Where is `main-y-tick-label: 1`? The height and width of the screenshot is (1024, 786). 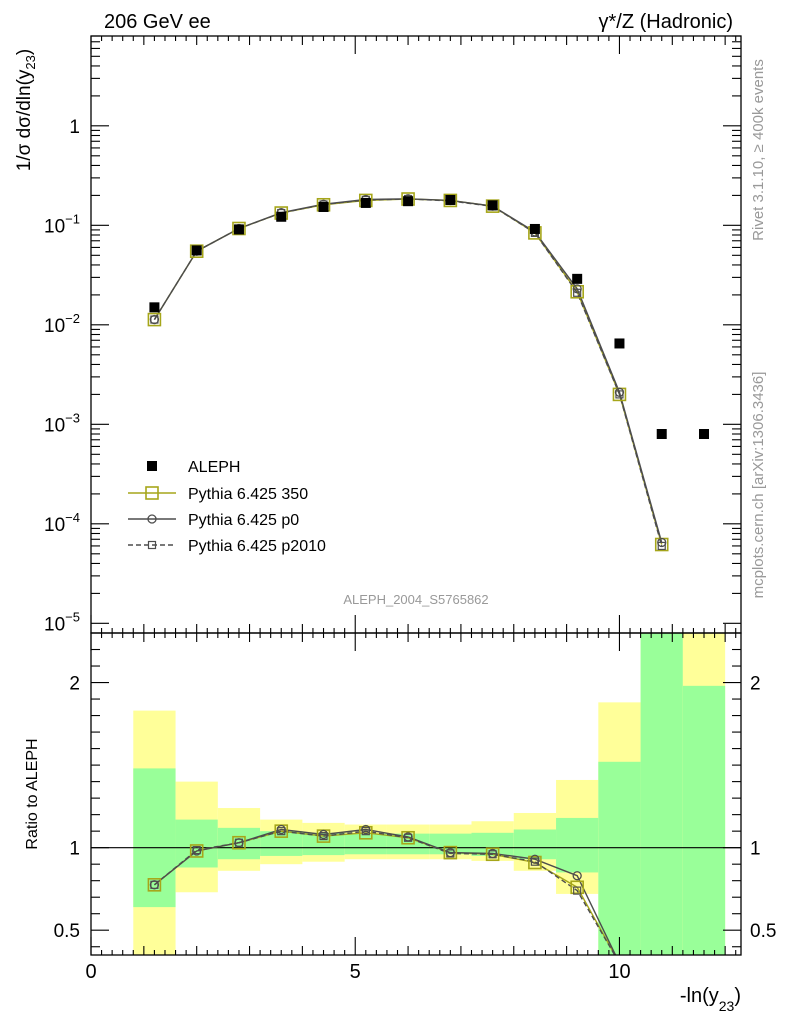
main-y-tick-label: 1 is located at coordinates (74, 127).